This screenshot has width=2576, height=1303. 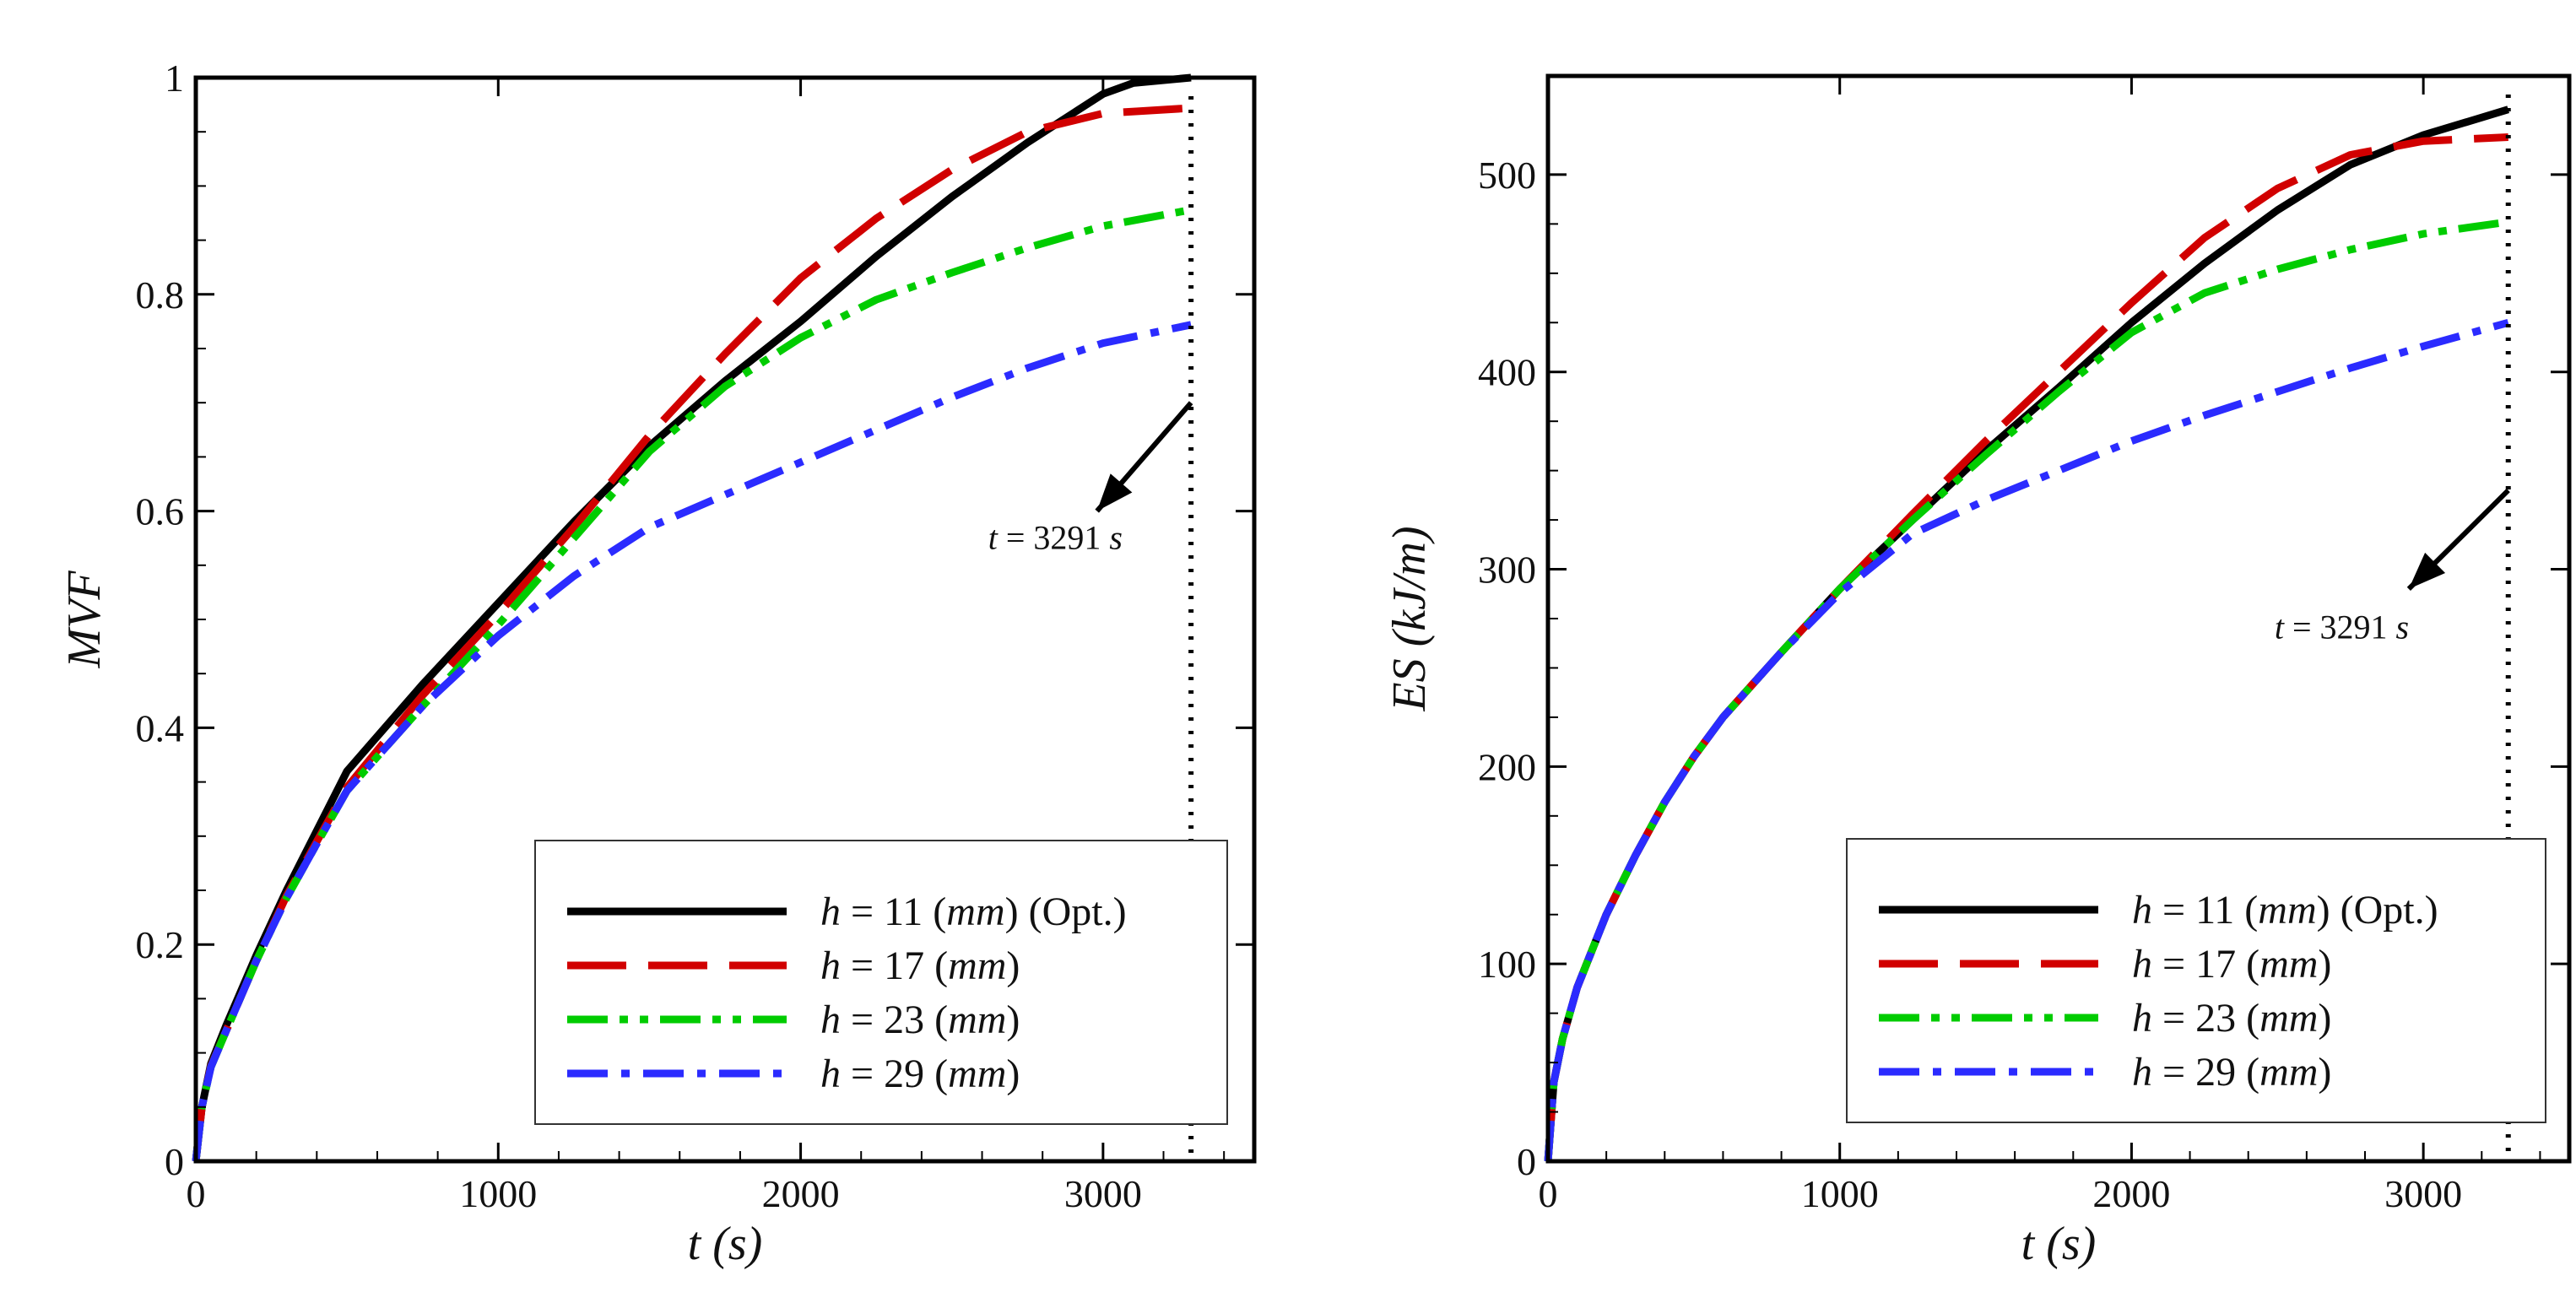 What do you see at coordinates (160, 727) in the screenshot?
I see `y-tick-label: 0.4` at bounding box center [160, 727].